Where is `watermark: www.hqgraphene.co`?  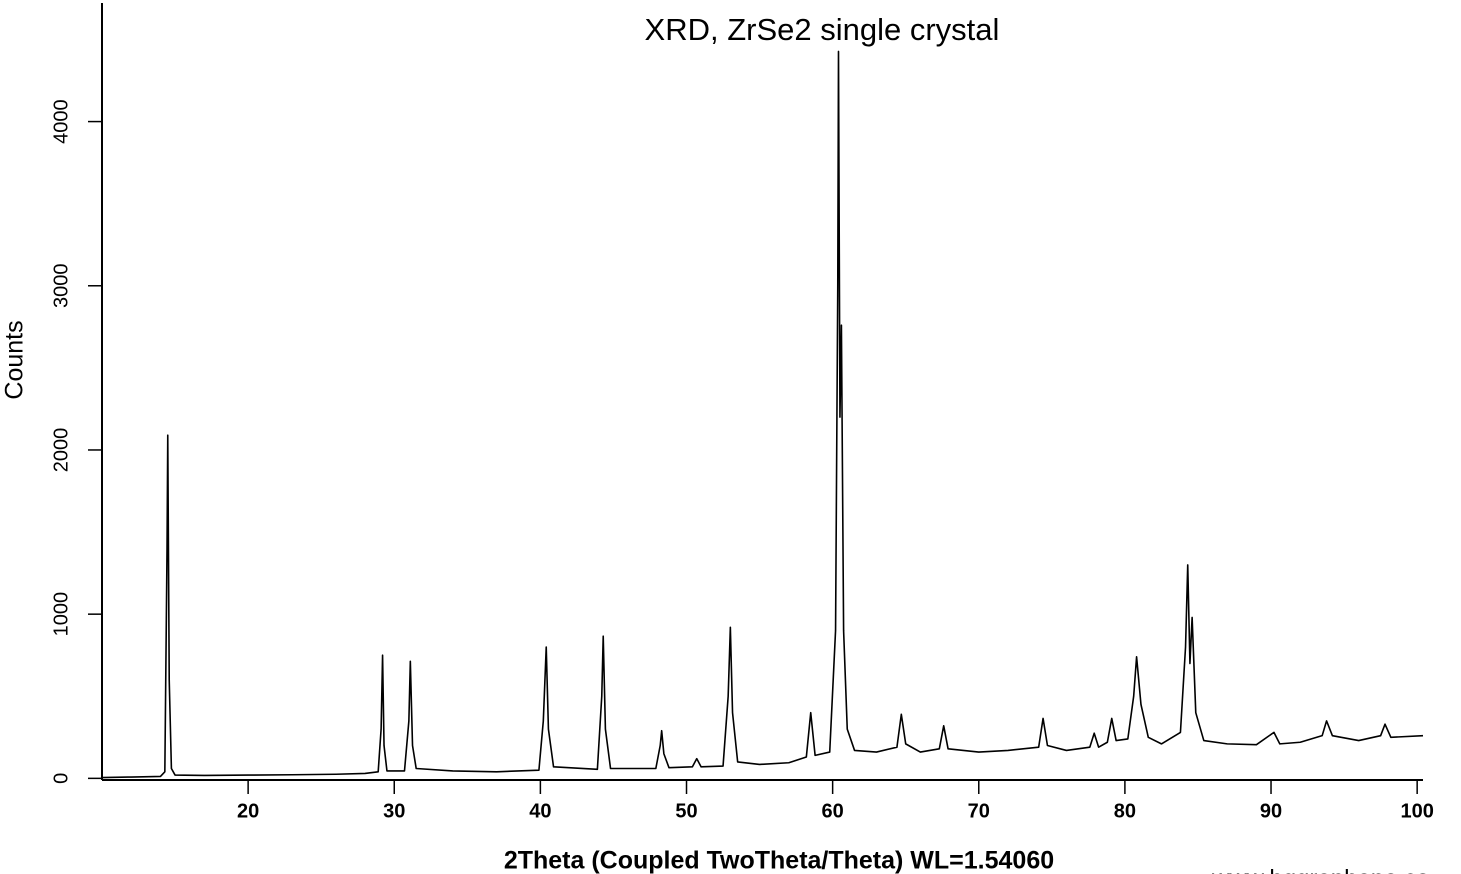
watermark: www.hqgraphene.co is located at coordinates (1320, 869).